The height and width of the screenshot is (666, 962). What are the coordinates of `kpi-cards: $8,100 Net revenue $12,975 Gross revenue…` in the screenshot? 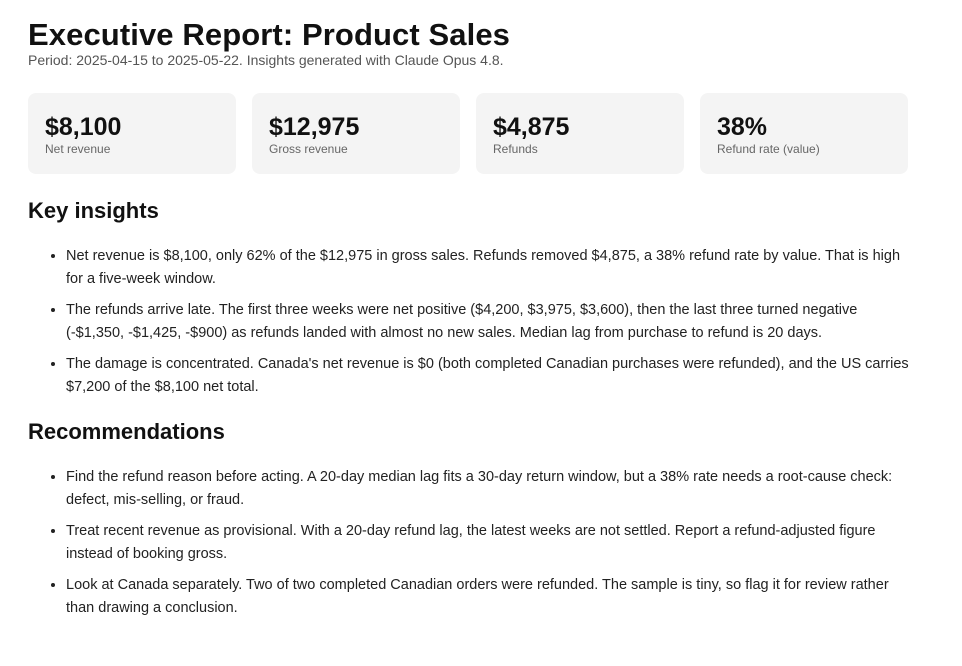 It's located at (468, 133).